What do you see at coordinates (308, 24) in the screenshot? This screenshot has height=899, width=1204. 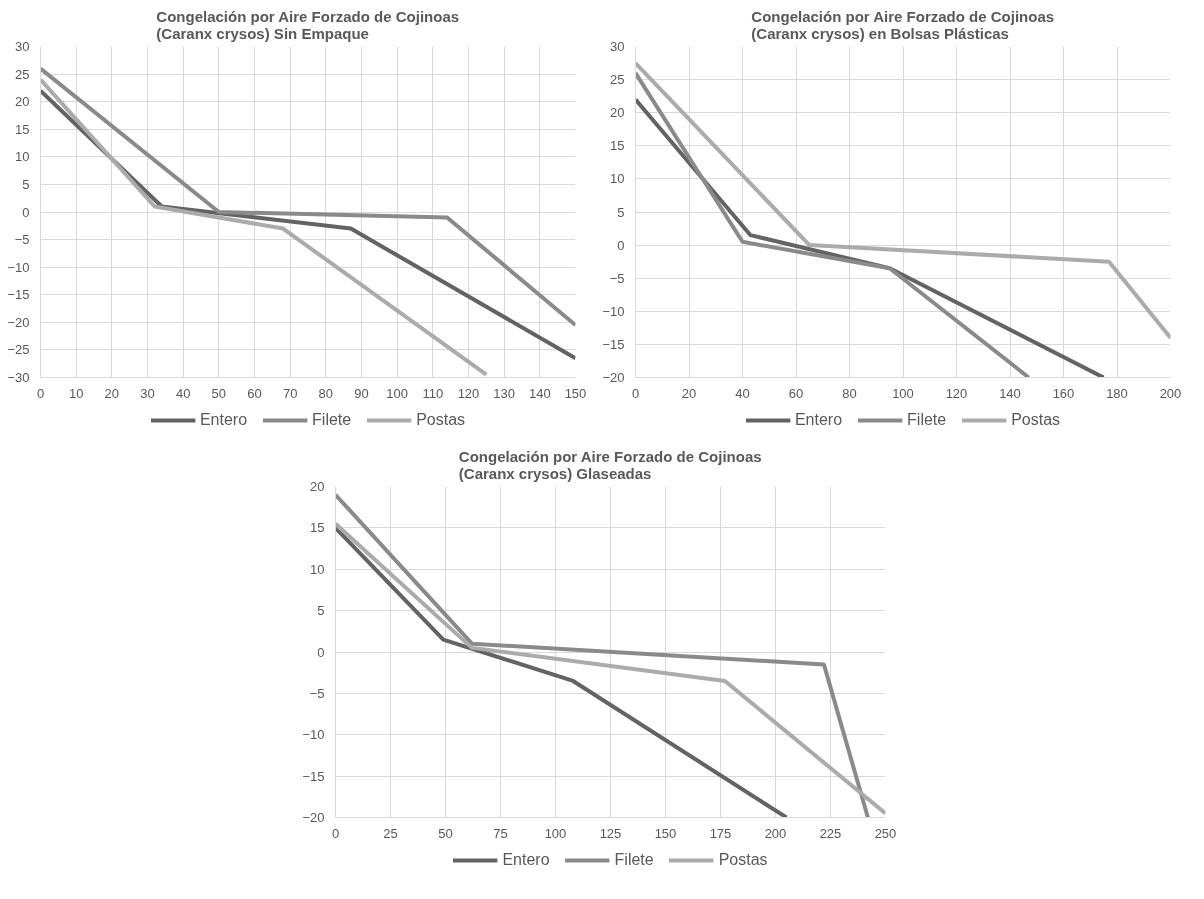 I see `chart-title: Congelación por Aire Forzado de Cojinoas (Caranx crysos) Sin Empaque` at bounding box center [308, 24].